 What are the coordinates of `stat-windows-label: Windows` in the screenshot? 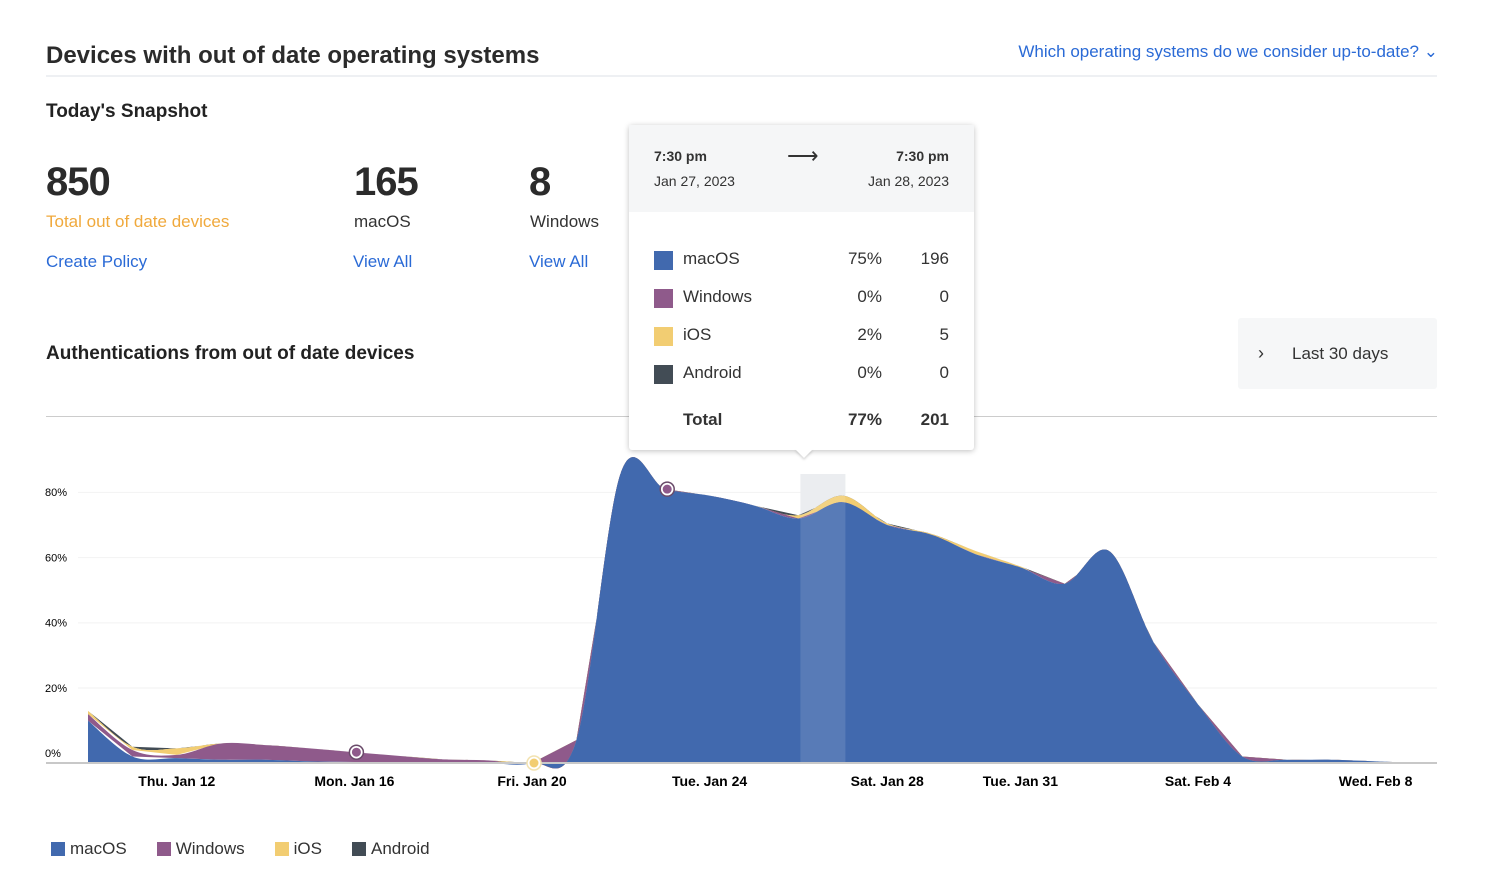 It's located at (564, 221).